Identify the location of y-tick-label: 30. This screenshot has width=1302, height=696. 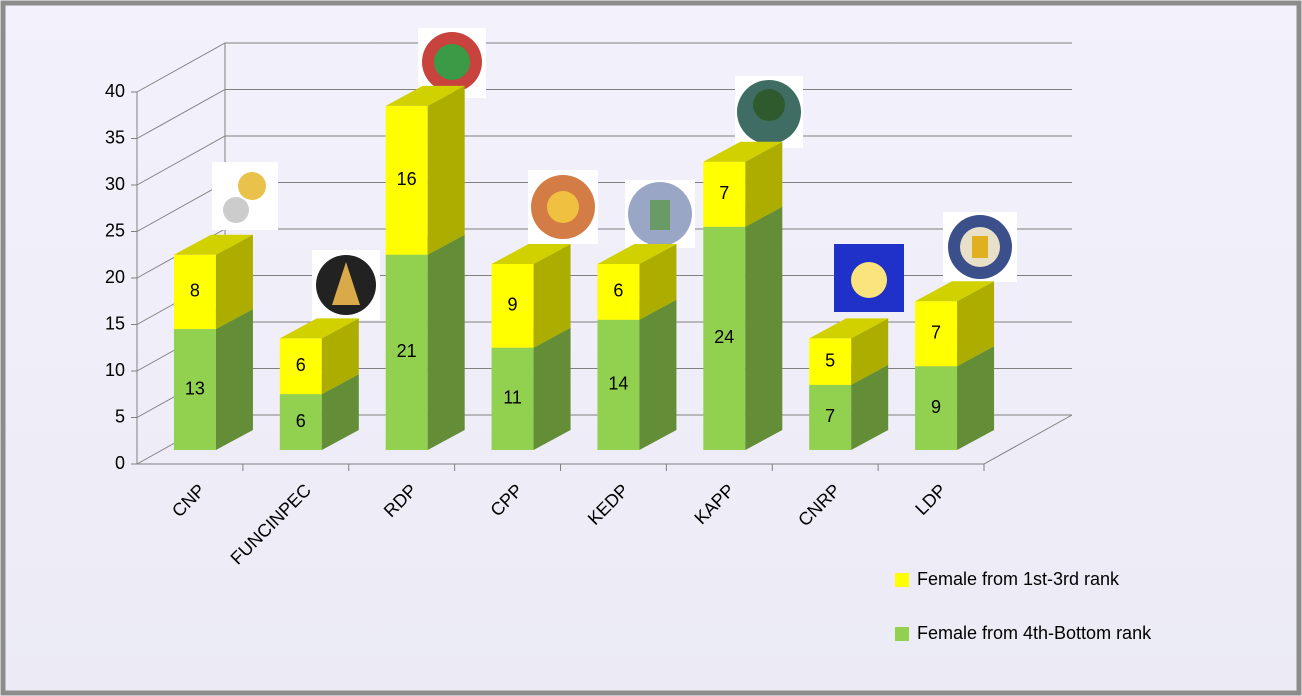
(115, 184).